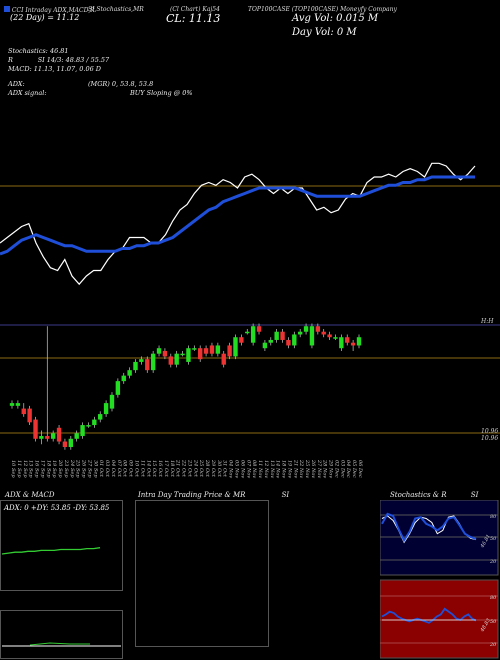 This screenshot has height=660, width=500. What do you see at coordinates (61, 545) in the screenshot?
I see `adx-box` at bounding box center [61, 545].